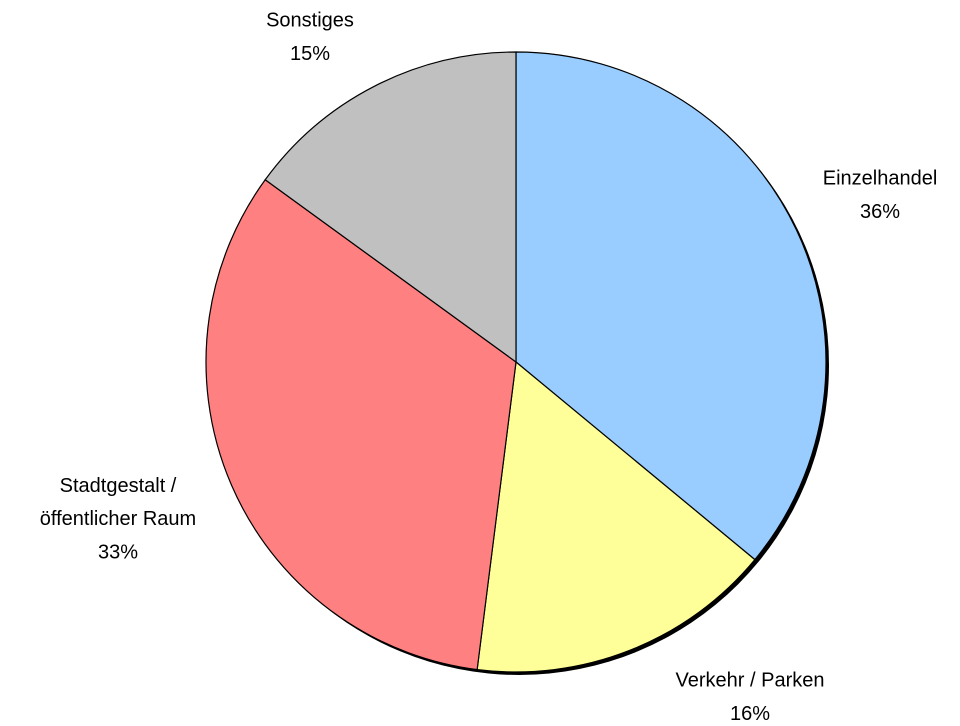  What do you see at coordinates (880, 212) in the screenshot?
I see `slice-value-label: 36%` at bounding box center [880, 212].